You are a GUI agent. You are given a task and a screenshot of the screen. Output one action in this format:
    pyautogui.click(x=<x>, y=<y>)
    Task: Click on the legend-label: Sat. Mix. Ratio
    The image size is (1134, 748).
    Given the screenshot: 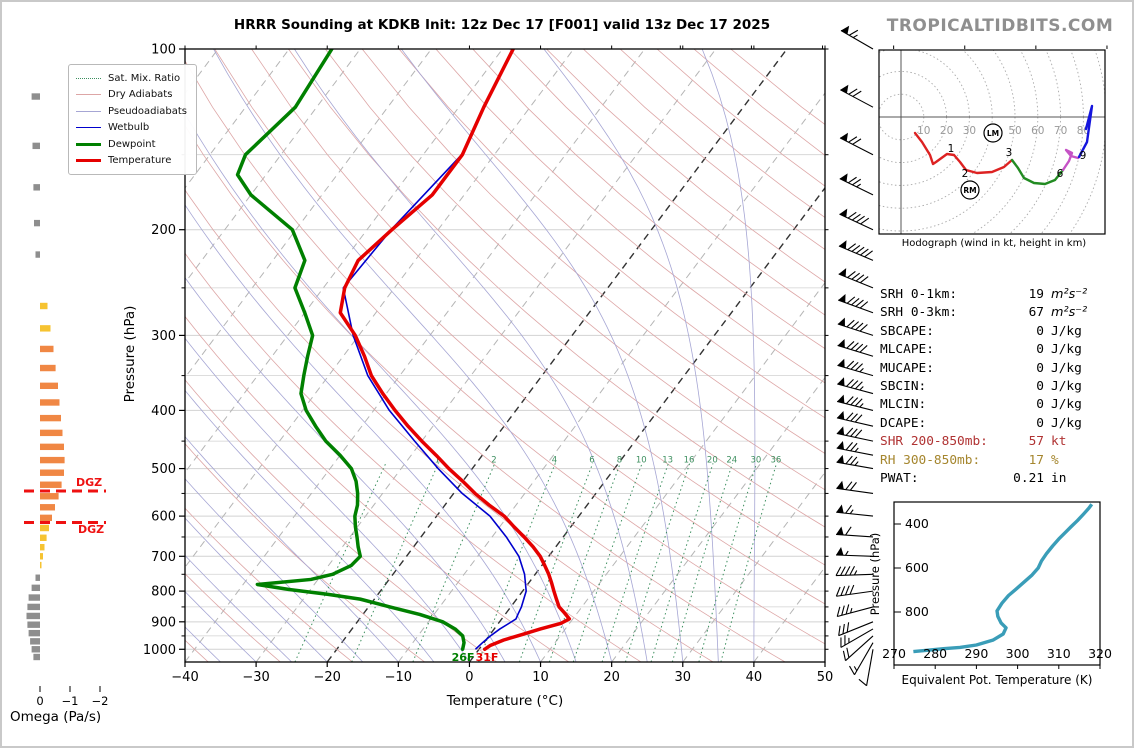 What is the action you would take?
    pyautogui.click(x=144, y=78)
    